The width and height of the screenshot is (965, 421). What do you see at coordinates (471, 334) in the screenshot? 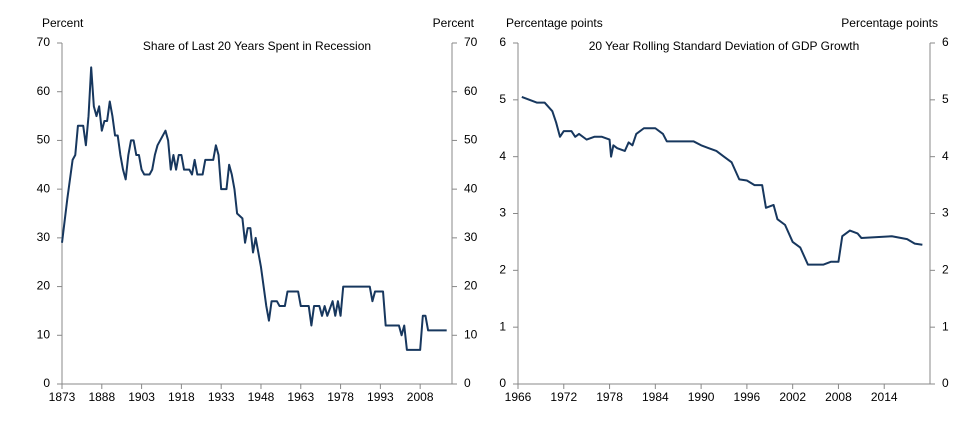
I see `y2-tick-label: 10` at bounding box center [471, 334].